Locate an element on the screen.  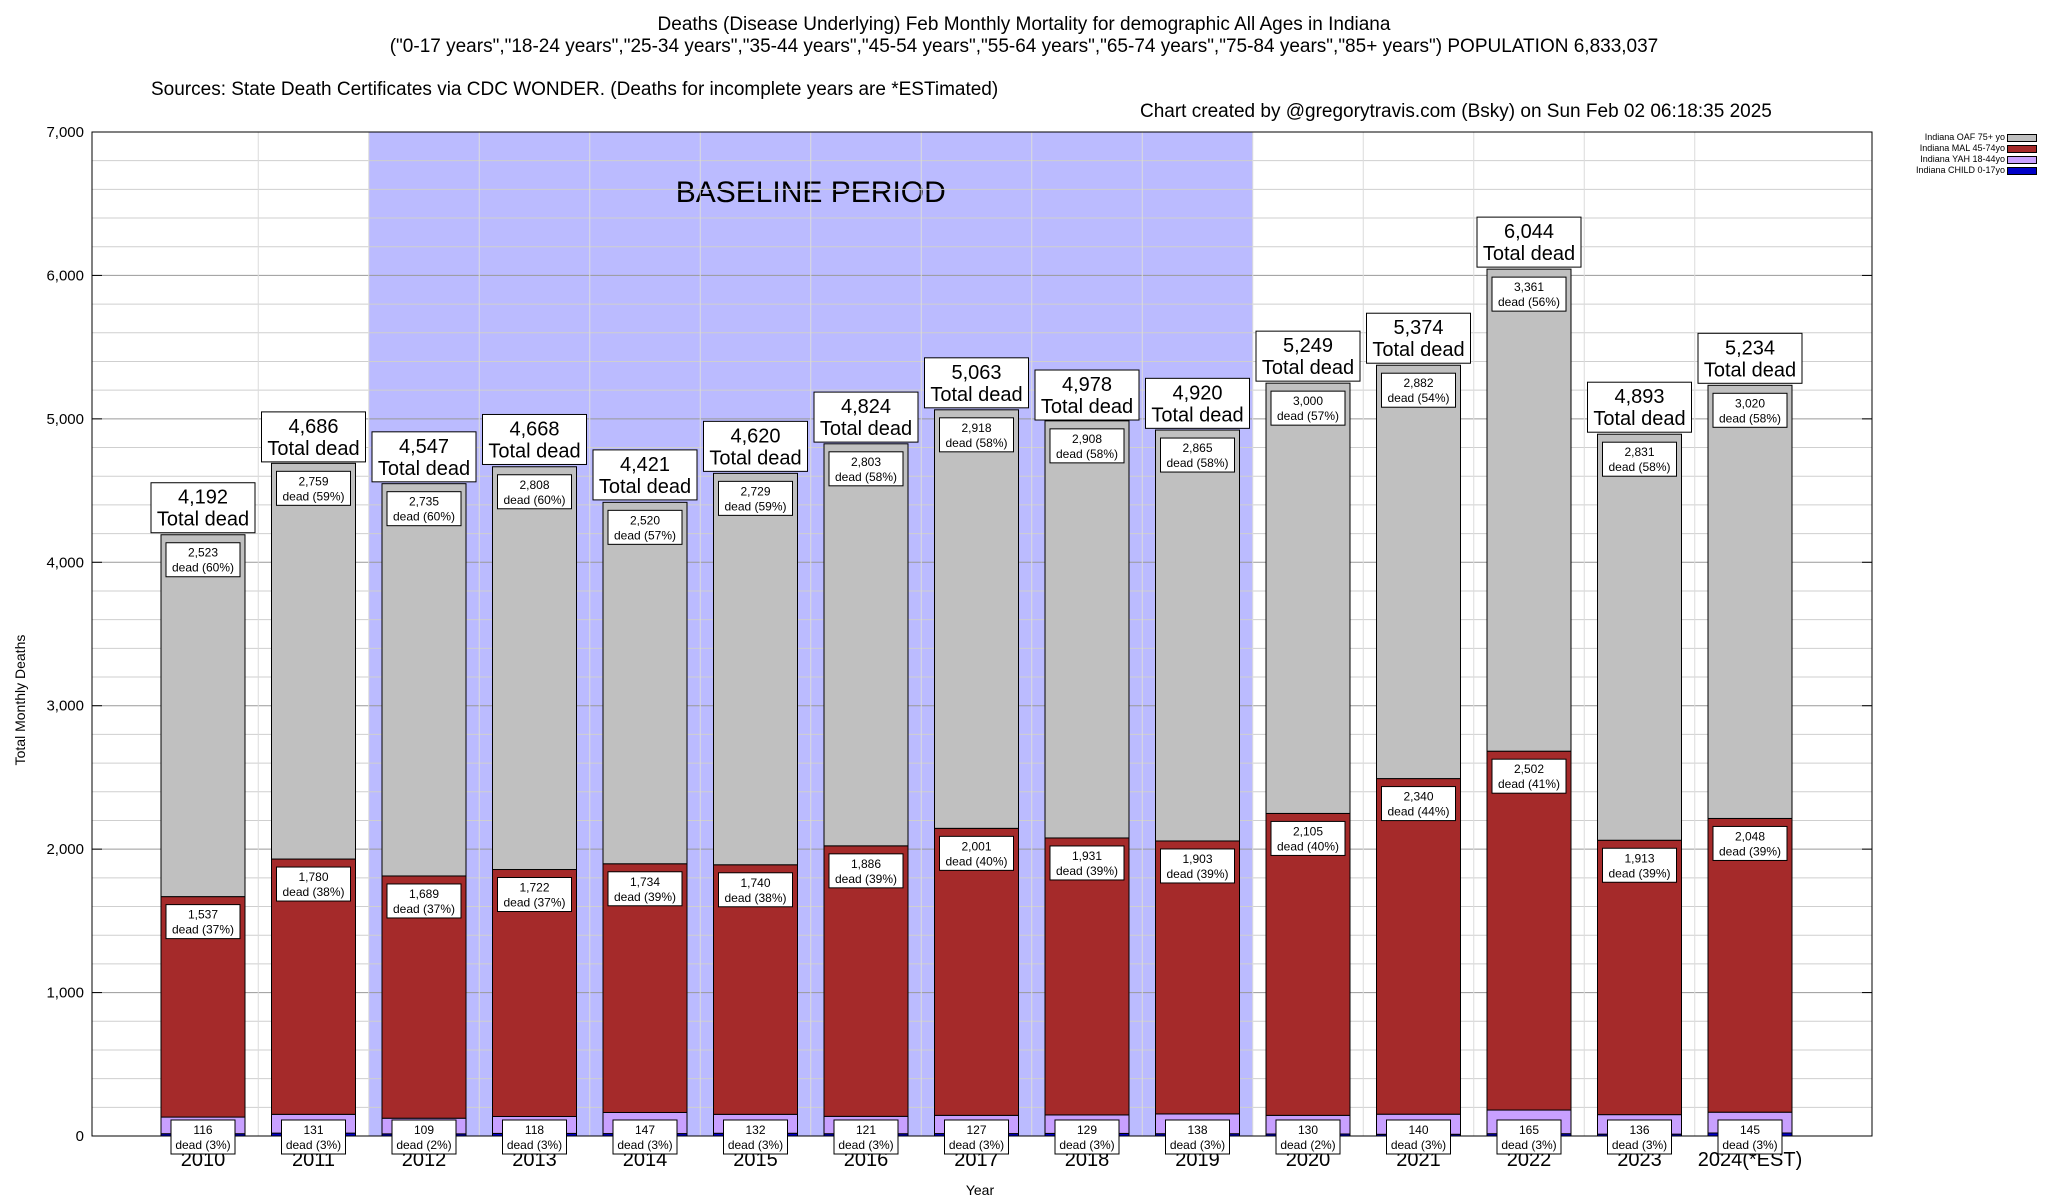
data-label-value: 2,340 is located at coordinates (1418, 797).